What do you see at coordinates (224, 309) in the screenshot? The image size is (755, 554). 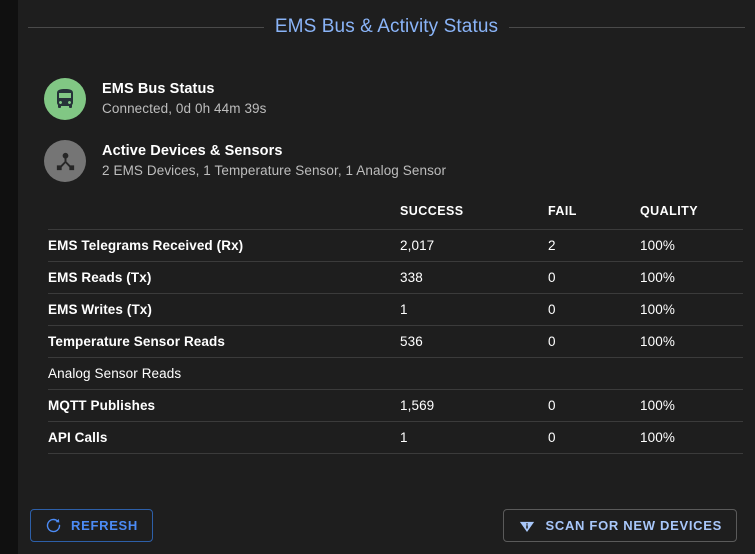 I see `row-label: EMS Writes (Tx)` at bounding box center [224, 309].